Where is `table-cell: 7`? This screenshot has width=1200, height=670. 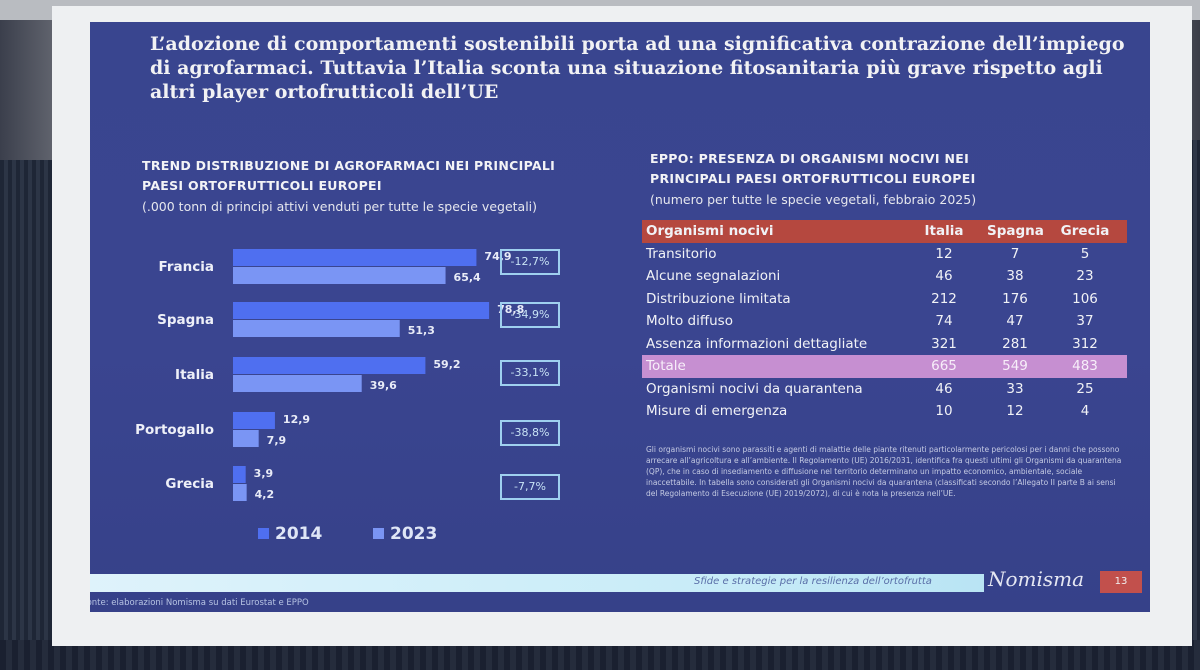 table-cell: 7 is located at coordinates (1015, 253).